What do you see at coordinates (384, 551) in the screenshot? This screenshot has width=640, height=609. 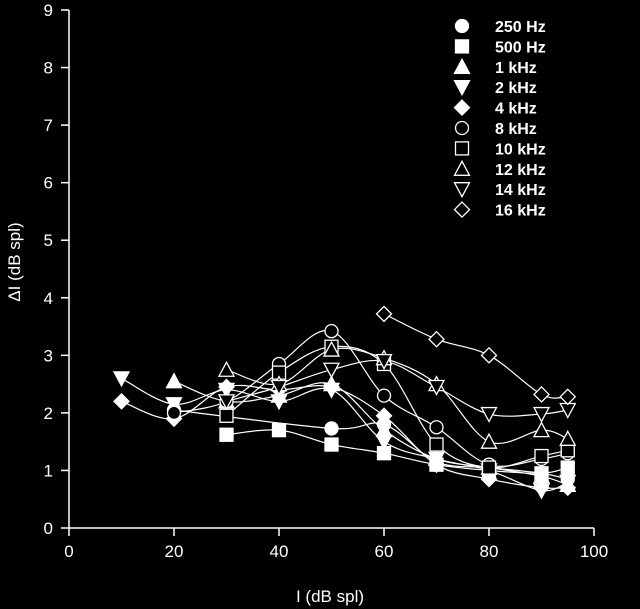 I see `x-tick-label: 60` at bounding box center [384, 551].